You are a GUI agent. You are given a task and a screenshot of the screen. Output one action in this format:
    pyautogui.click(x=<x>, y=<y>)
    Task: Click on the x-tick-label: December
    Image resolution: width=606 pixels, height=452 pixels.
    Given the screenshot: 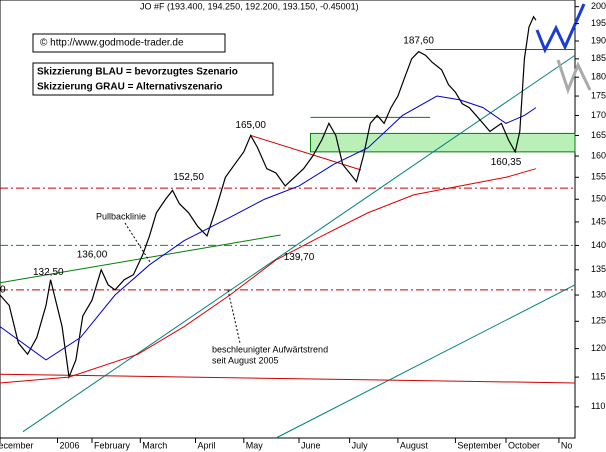 What is the action you would take?
    pyautogui.click(x=17, y=445)
    